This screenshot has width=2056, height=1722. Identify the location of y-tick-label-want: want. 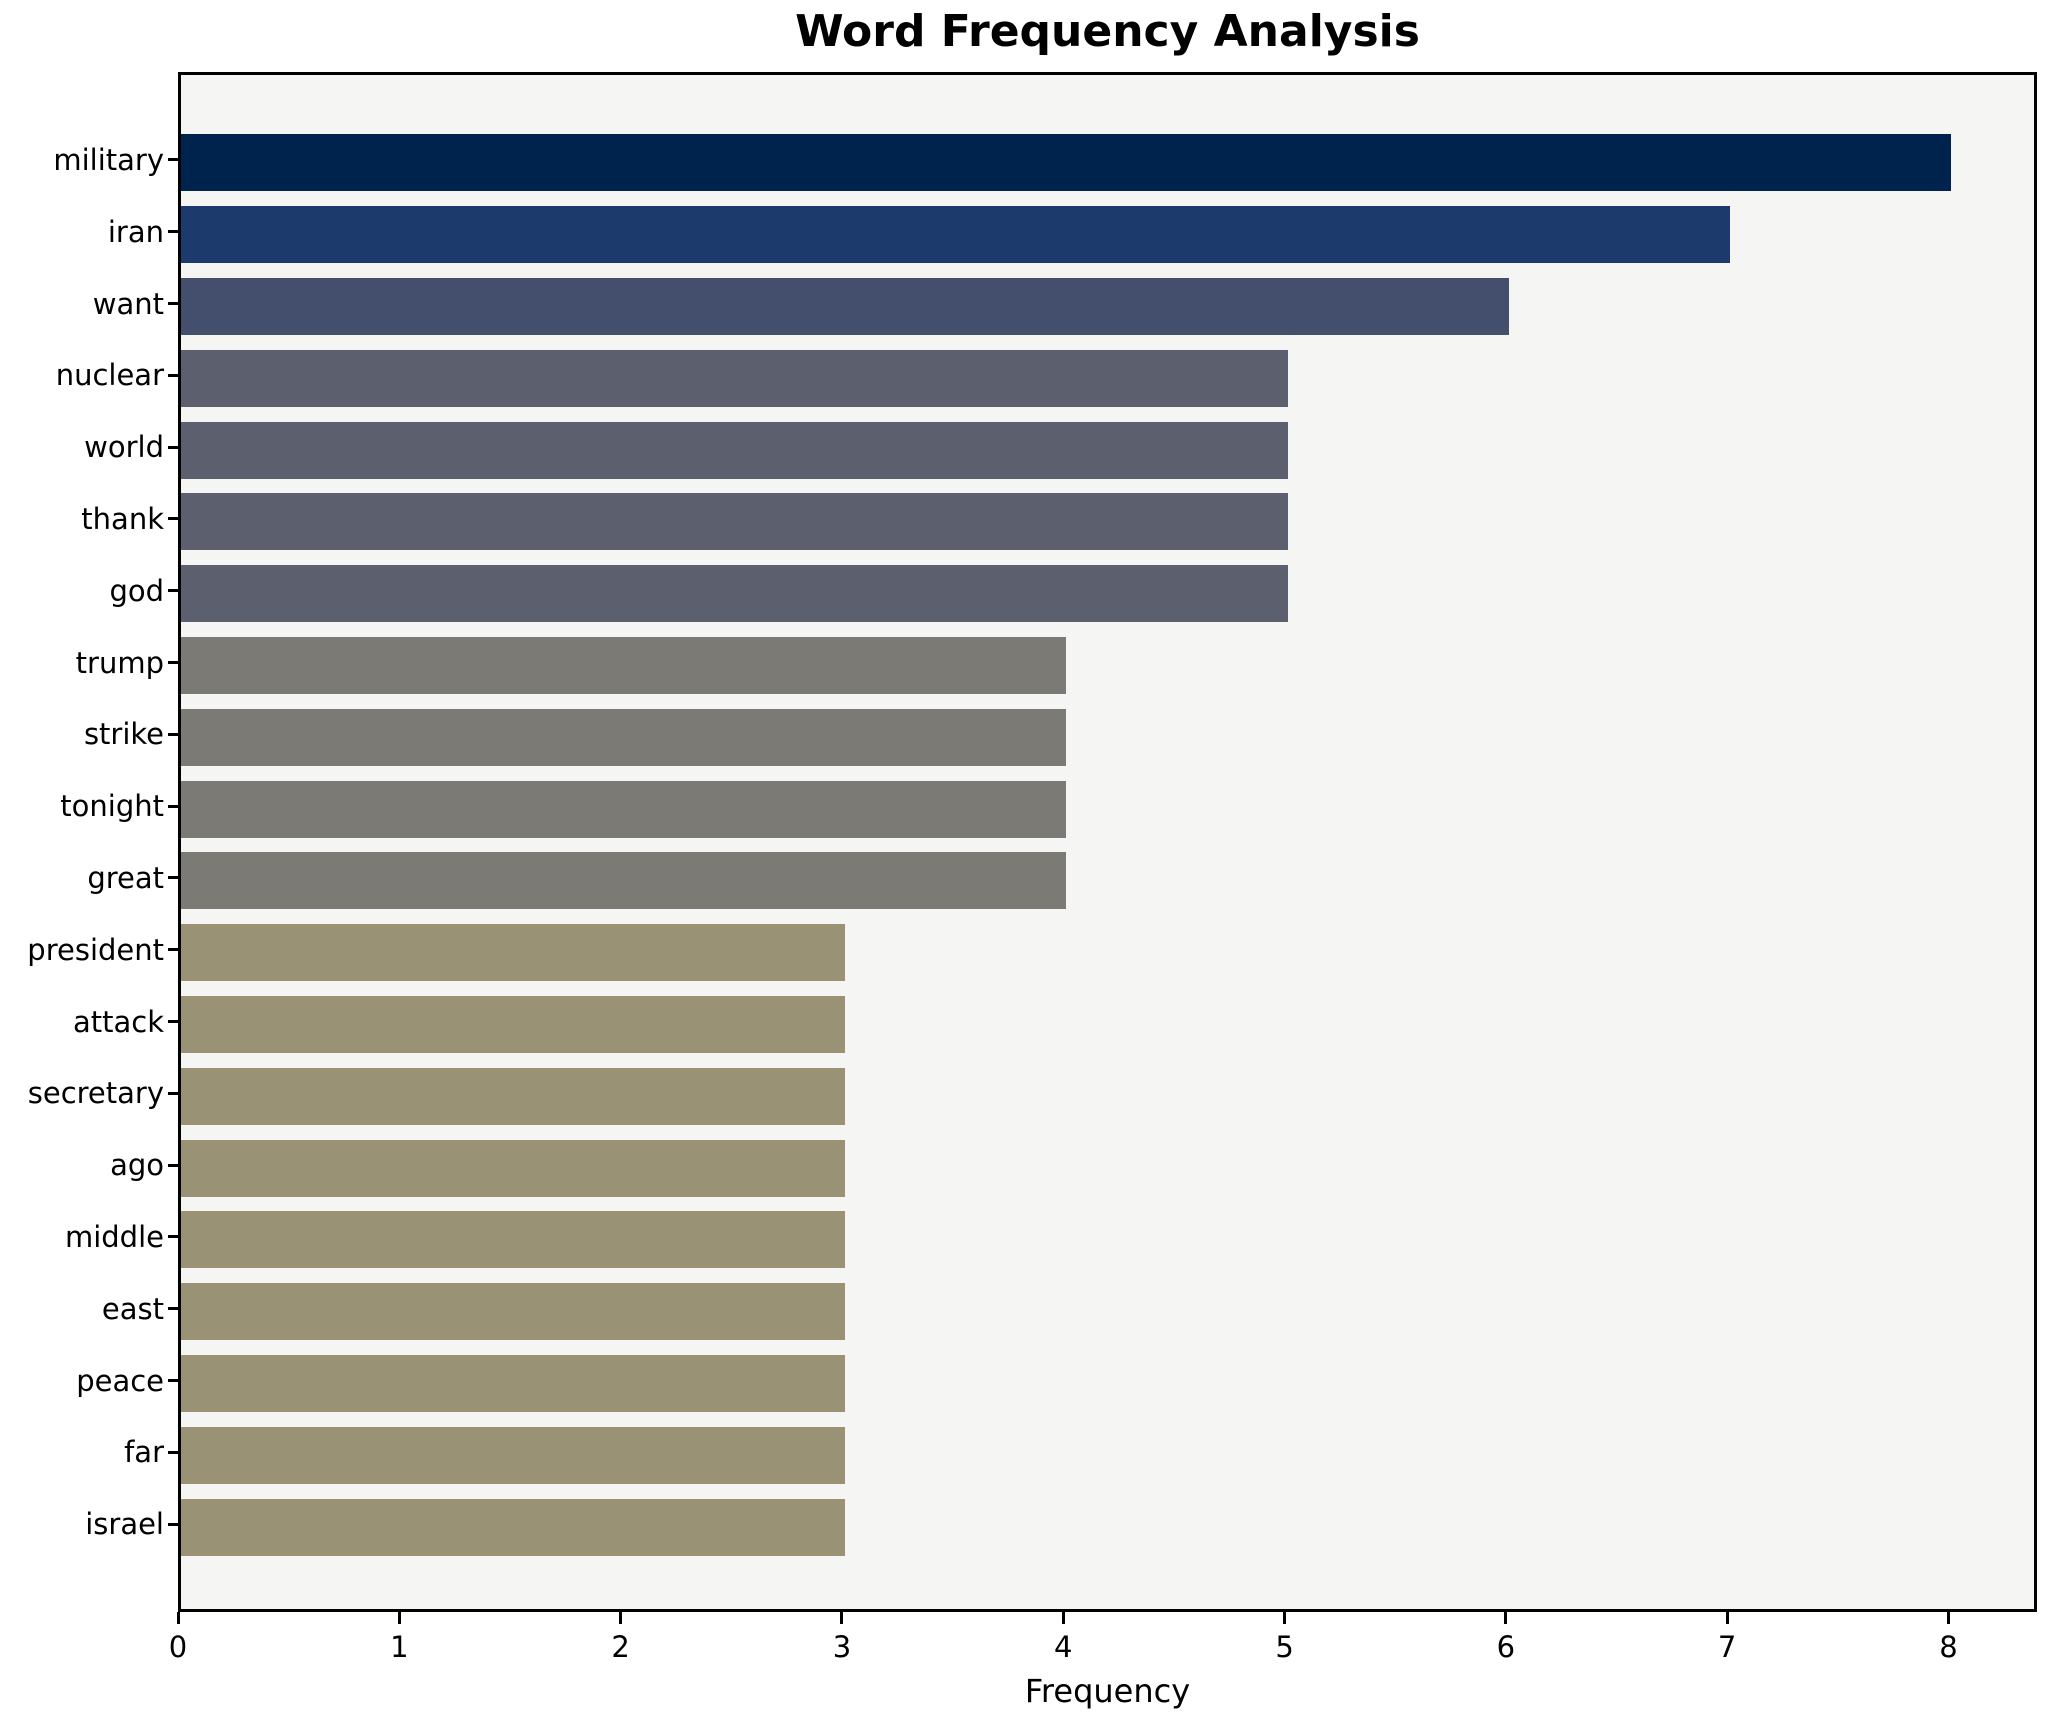
(128, 303).